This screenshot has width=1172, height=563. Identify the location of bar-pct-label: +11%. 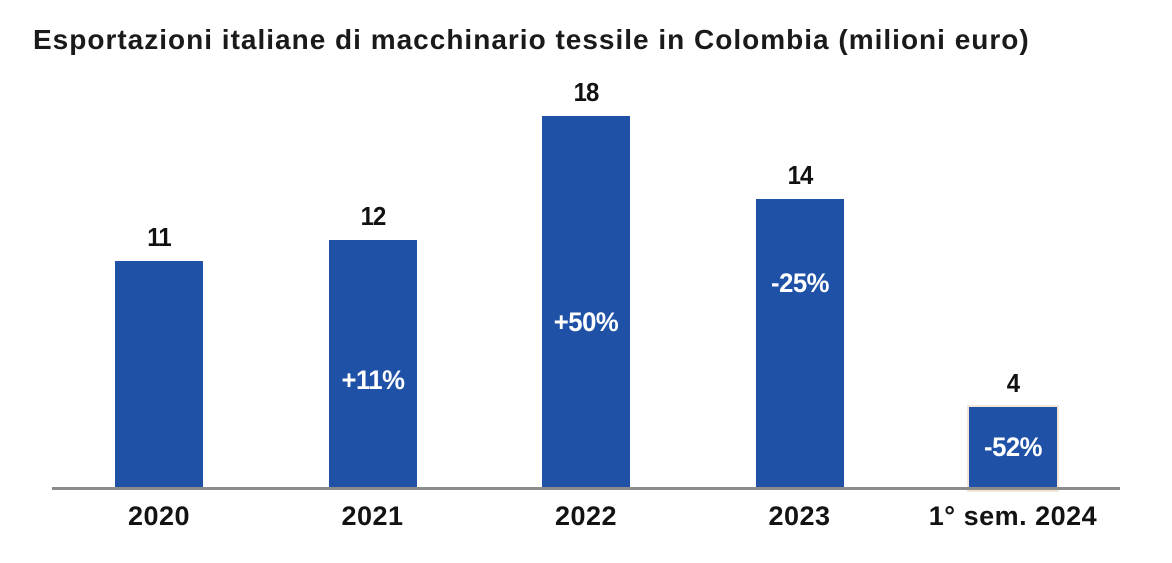
(372, 380).